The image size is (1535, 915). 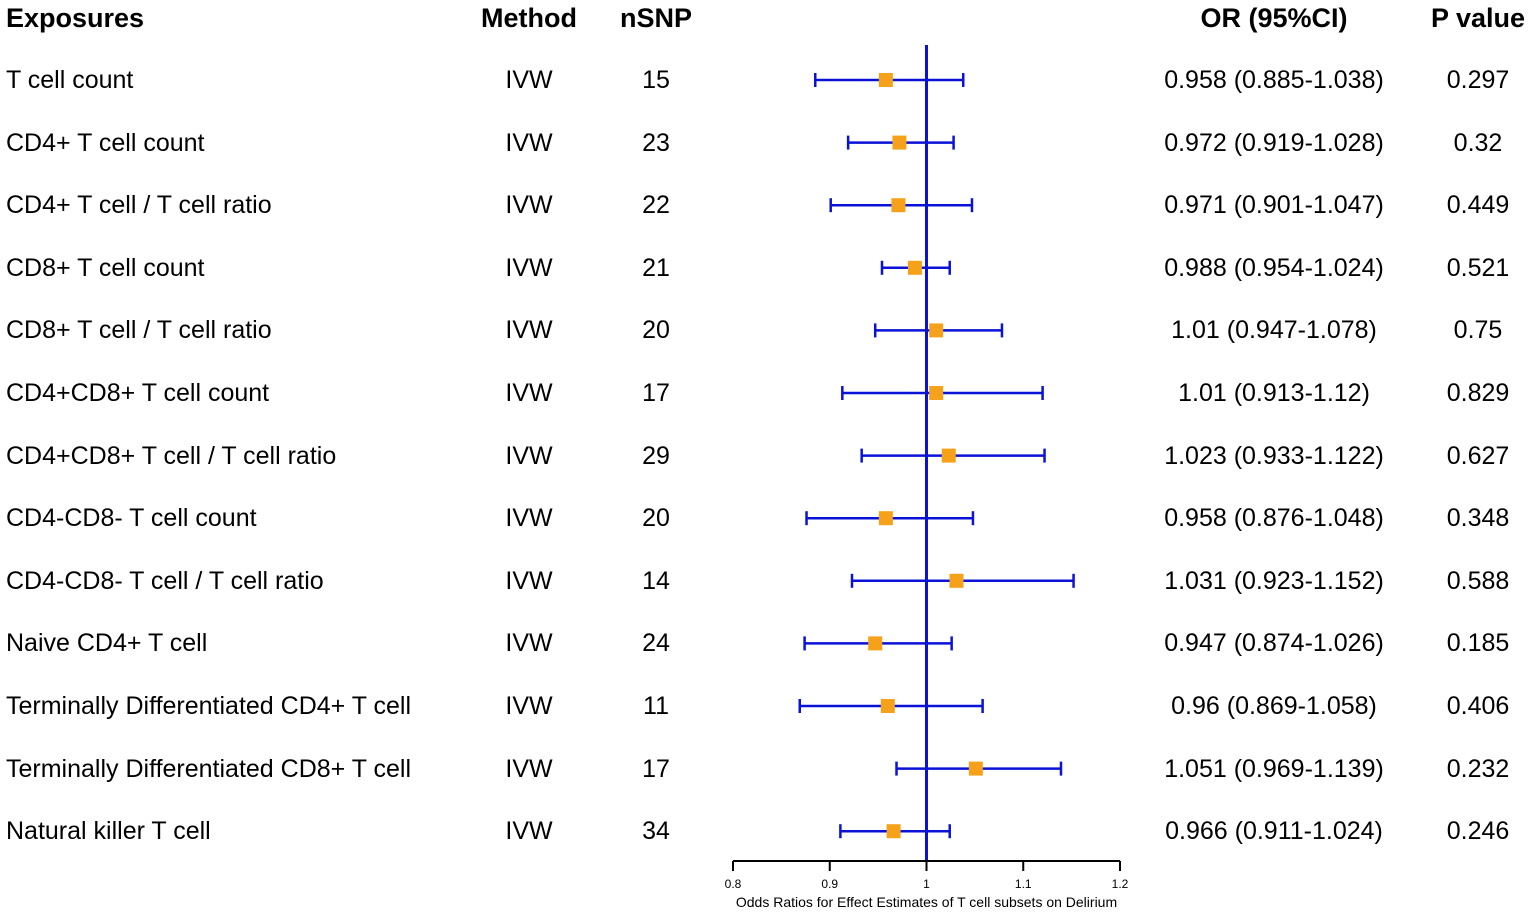 What do you see at coordinates (1274, 455) in the screenshot?
I see `or-ci-value: 1.023 (0.933-1.122)` at bounding box center [1274, 455].